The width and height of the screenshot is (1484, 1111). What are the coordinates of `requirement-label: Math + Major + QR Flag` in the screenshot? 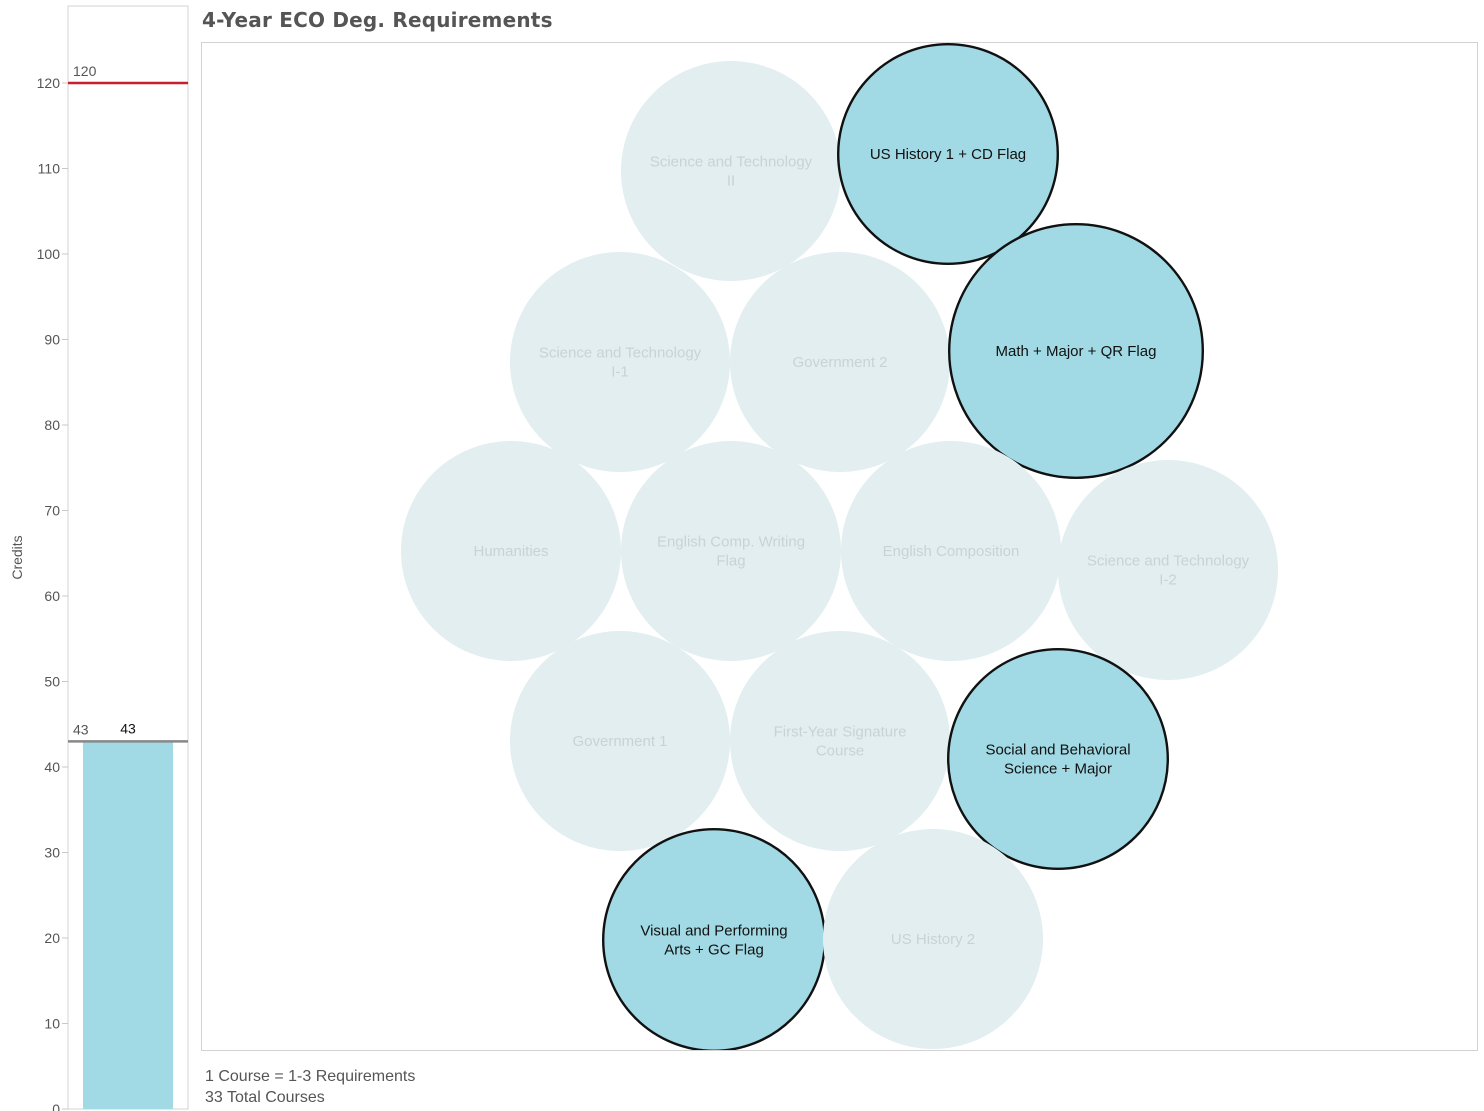 It's located at (1076, 351).